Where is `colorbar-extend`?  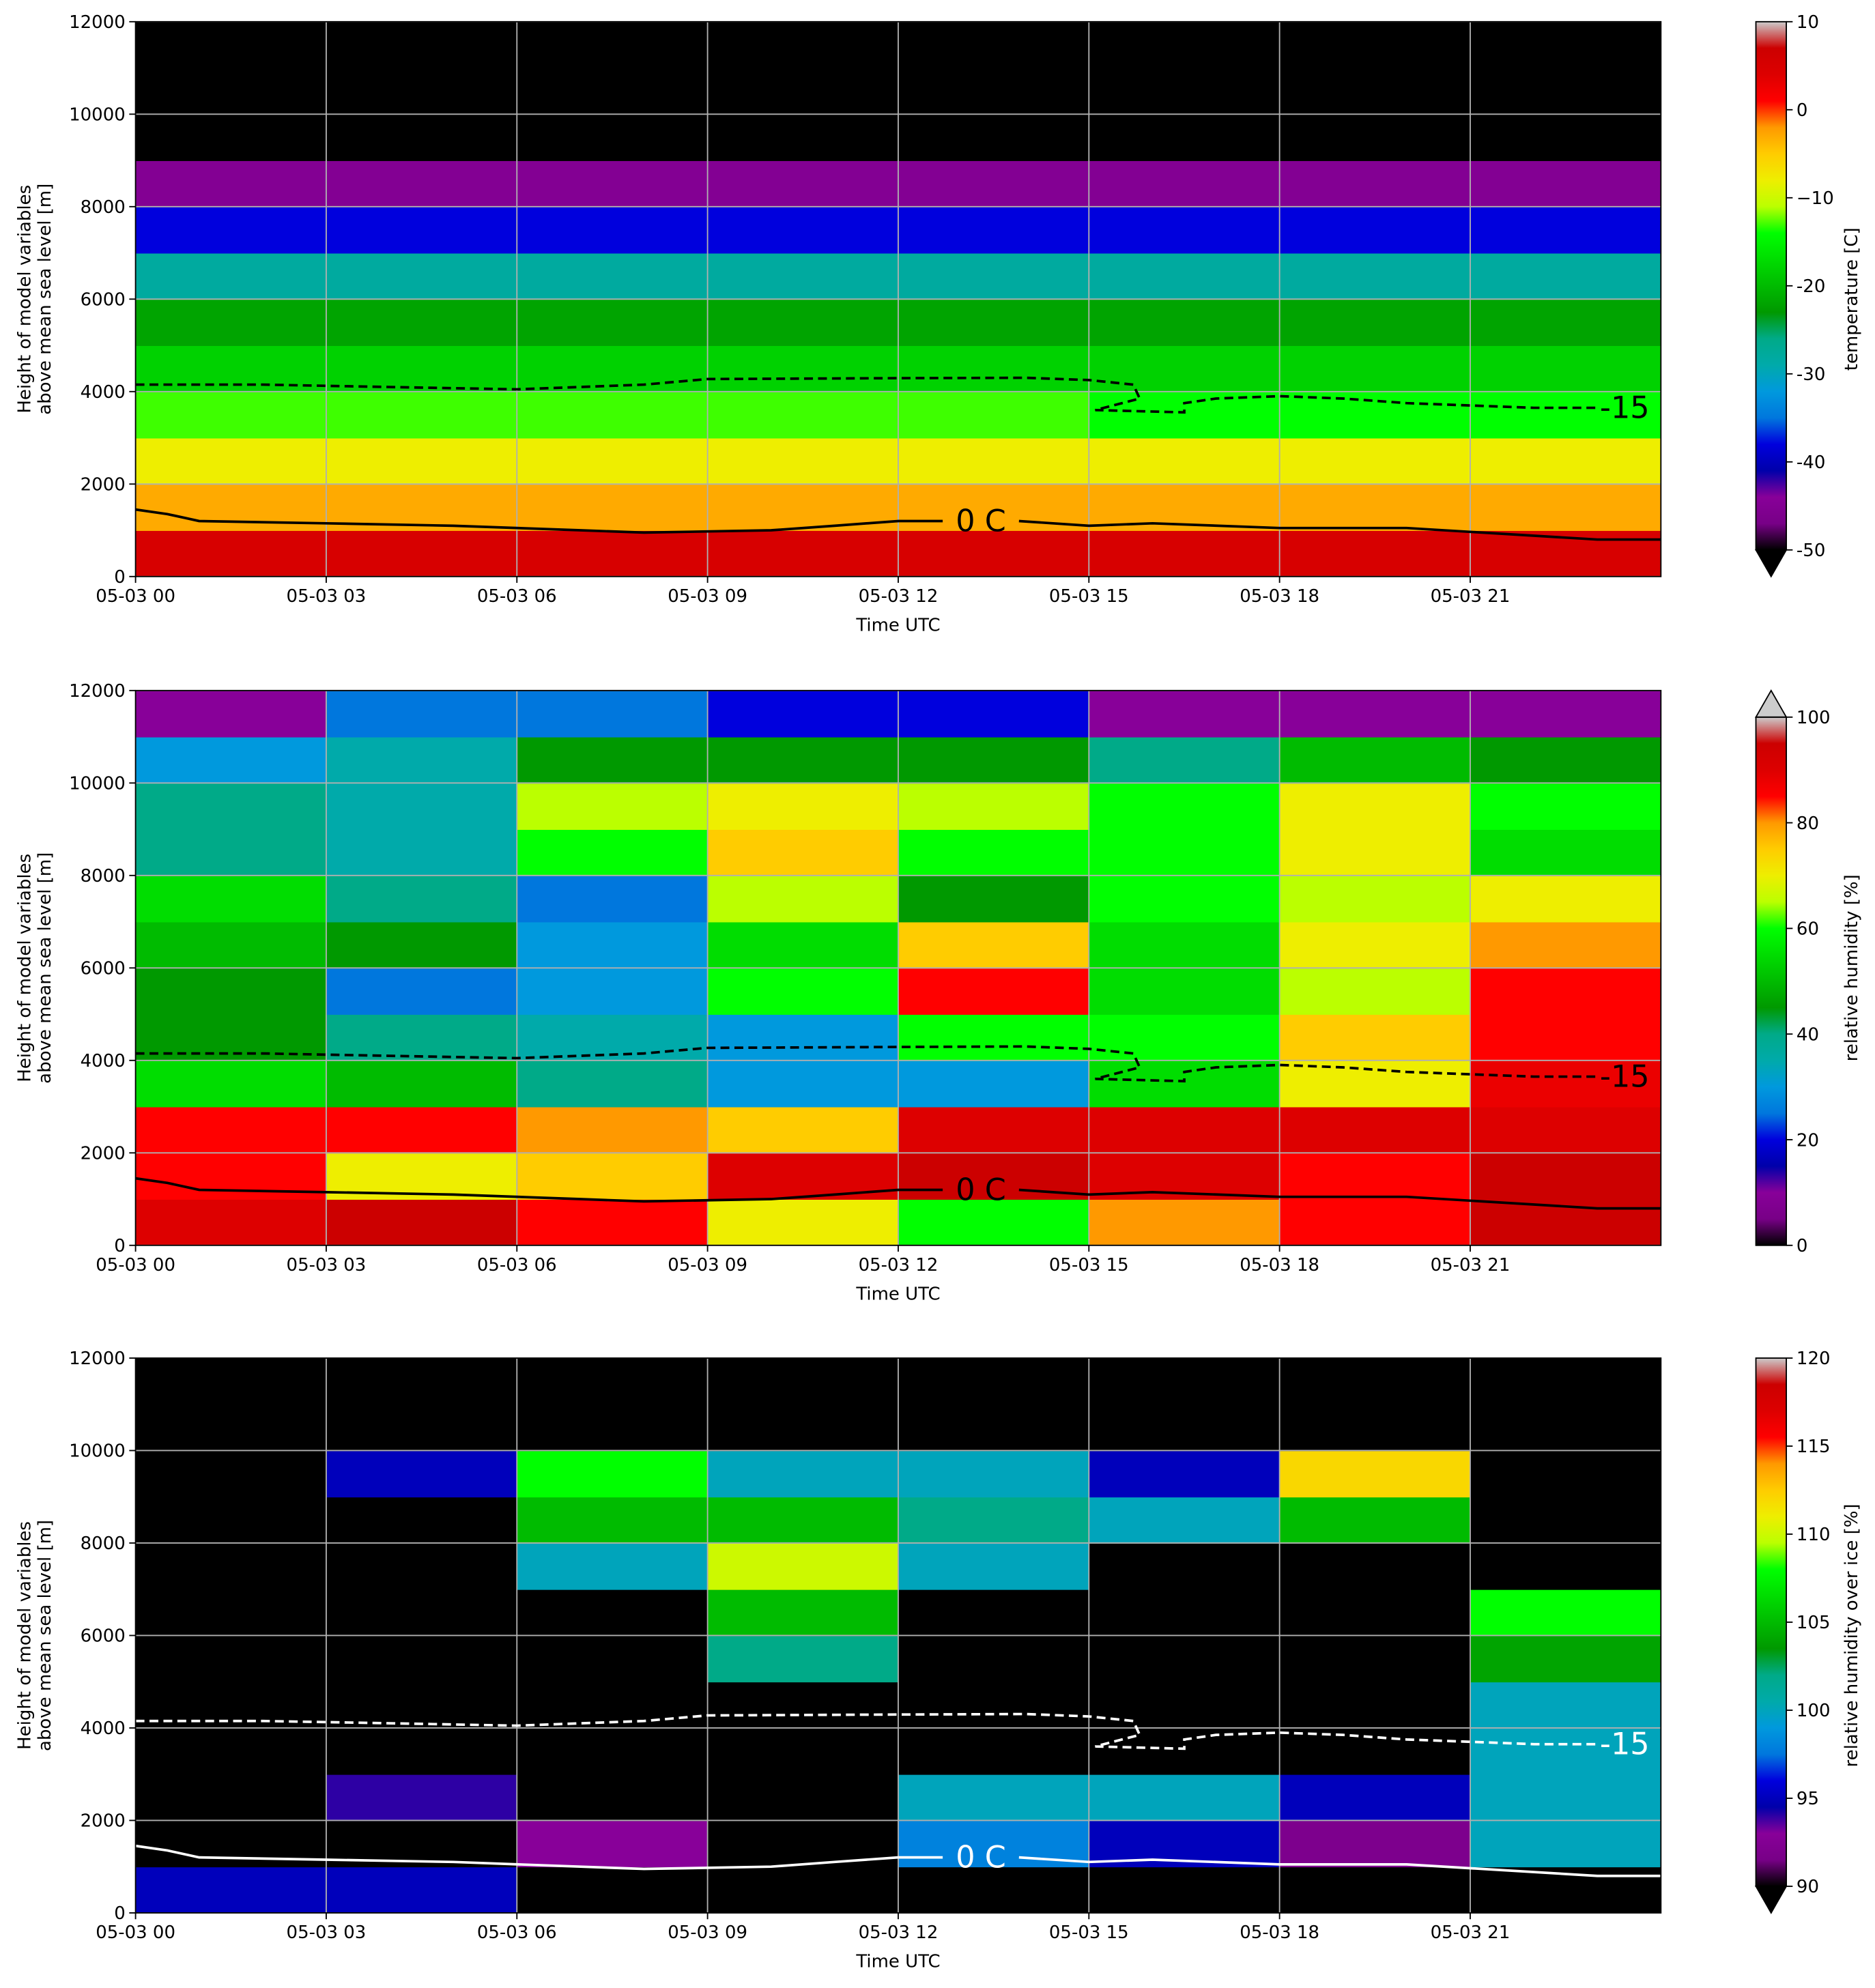 colorbar-extend is located at coordinates (1771, 1900).